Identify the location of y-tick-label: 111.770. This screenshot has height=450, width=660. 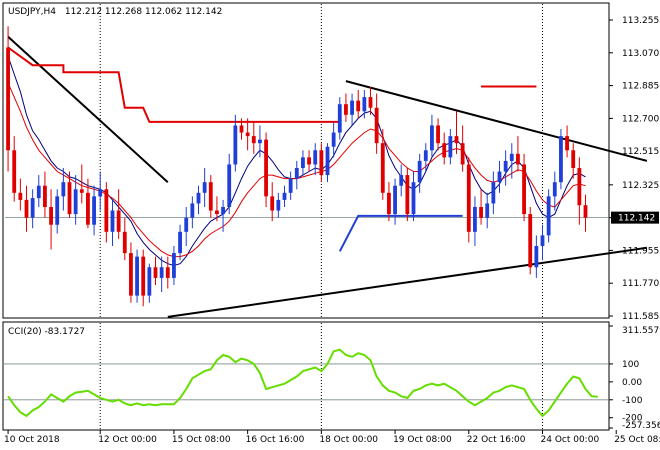
(640, 284).